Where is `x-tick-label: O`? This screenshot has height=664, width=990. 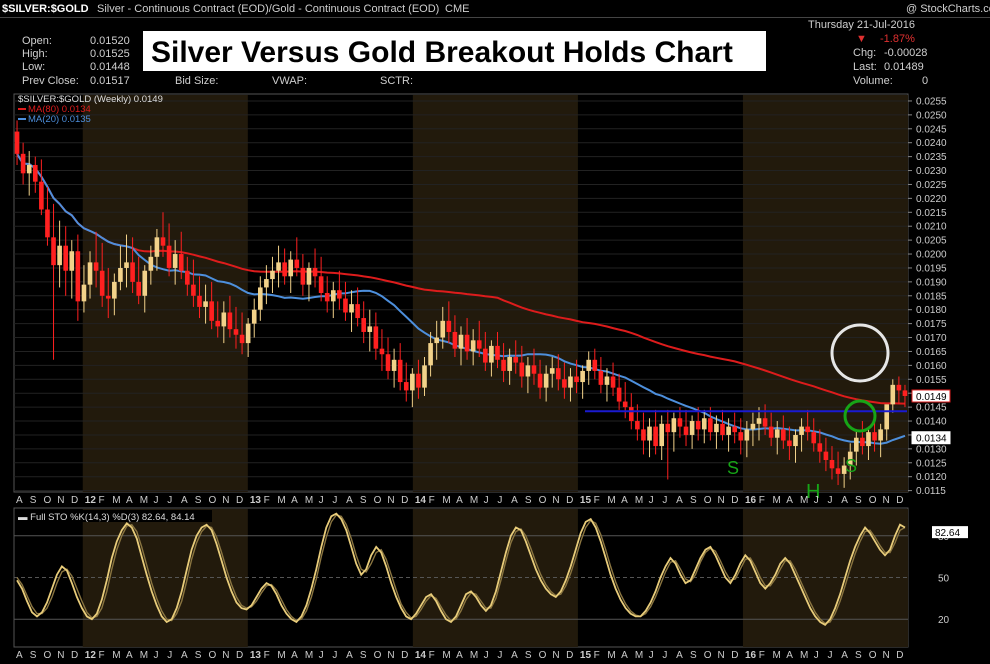 x-tick-label: O is located at coordinates (378, 500).